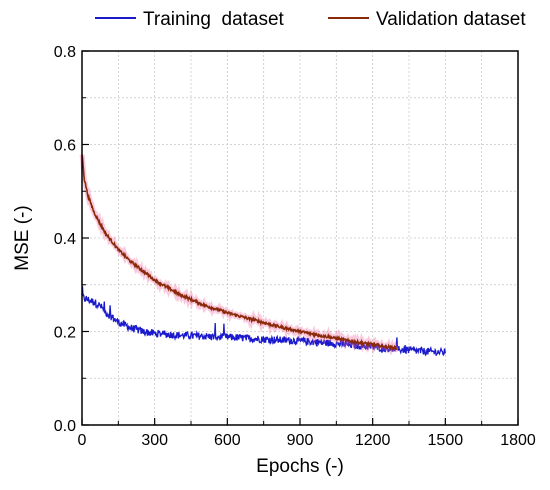 The height and width of the screenshot is (490, 550). Describe the element at coordinates (227, 440) in the screenshot. I see `x-tick-label: 600` at that location.